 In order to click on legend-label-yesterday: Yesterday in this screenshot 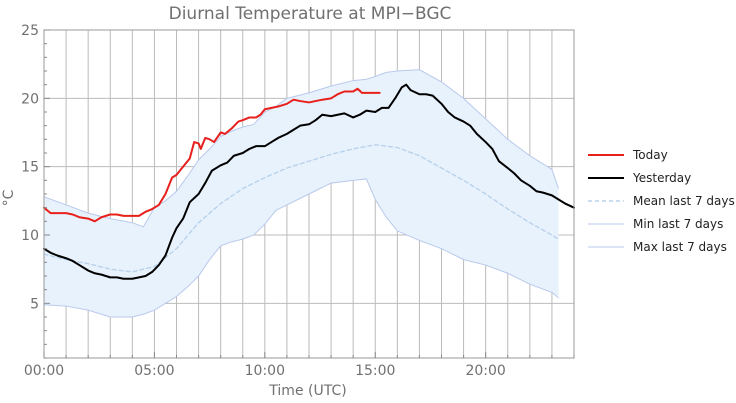, I will do `click(661, 178)`.